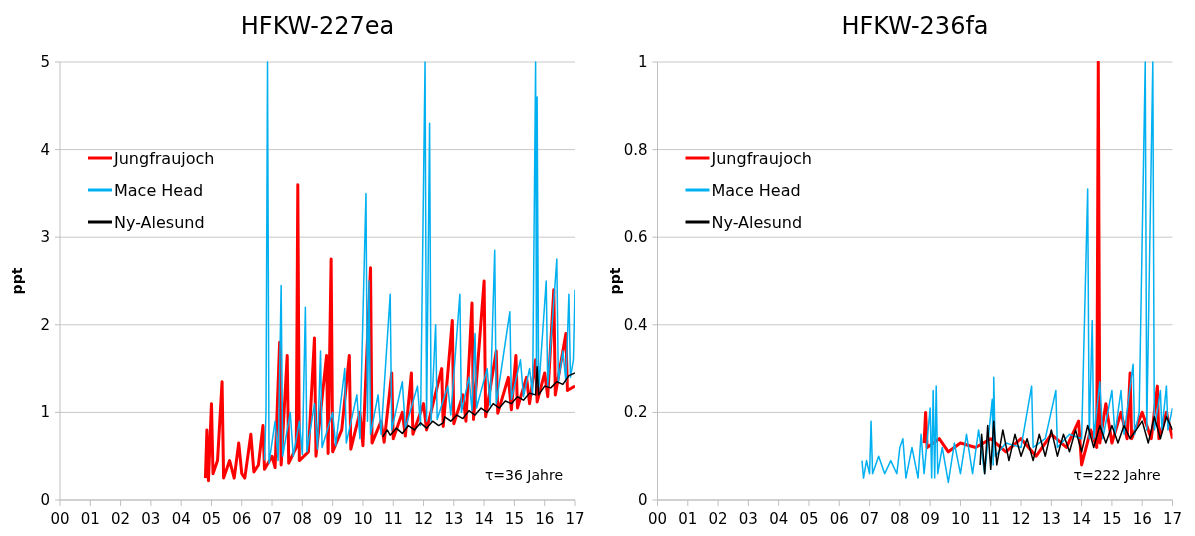 The width and height of the screenshot is (1195, 536). What do you see at coordinates (635, 237) in the screenshot?
I see `y-tick-label: 0.6` at bounding box center [635, 237].